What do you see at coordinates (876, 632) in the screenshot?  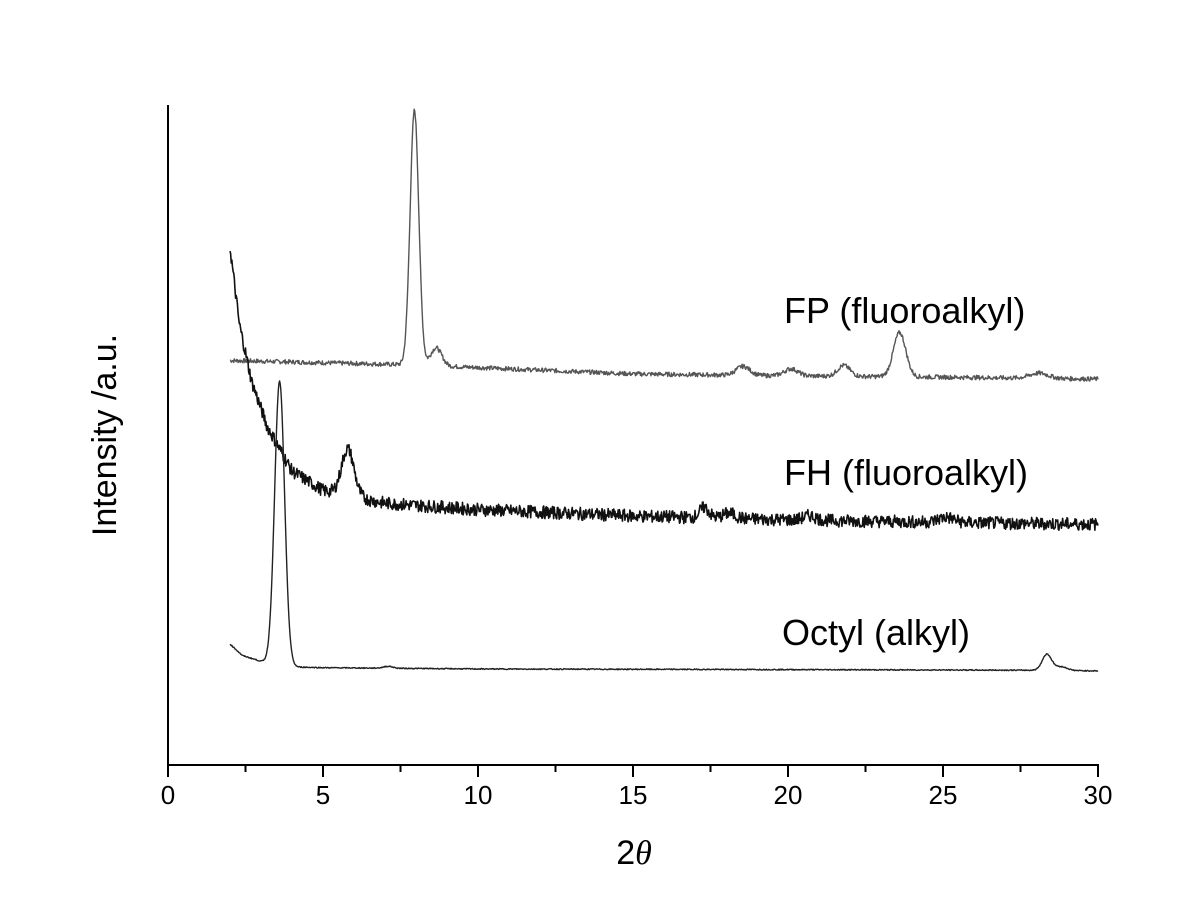 I see `series-label-octyl: Octyl (alkyl)` at bounding box center [876, 632].